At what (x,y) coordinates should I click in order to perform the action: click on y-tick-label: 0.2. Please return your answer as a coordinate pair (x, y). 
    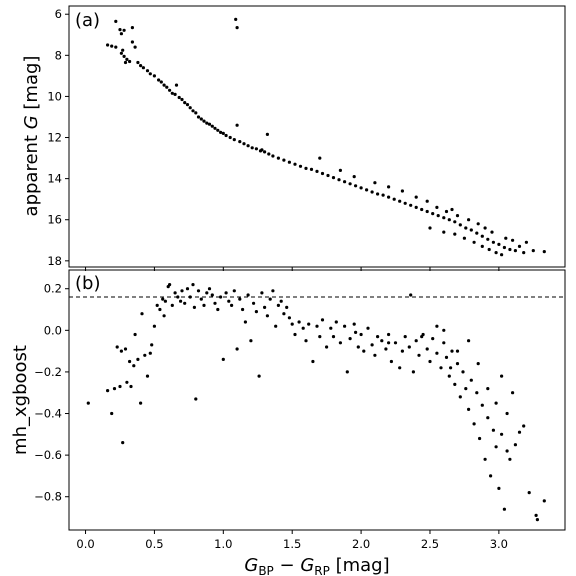
    Looking at the image, I should click on (53, 289).